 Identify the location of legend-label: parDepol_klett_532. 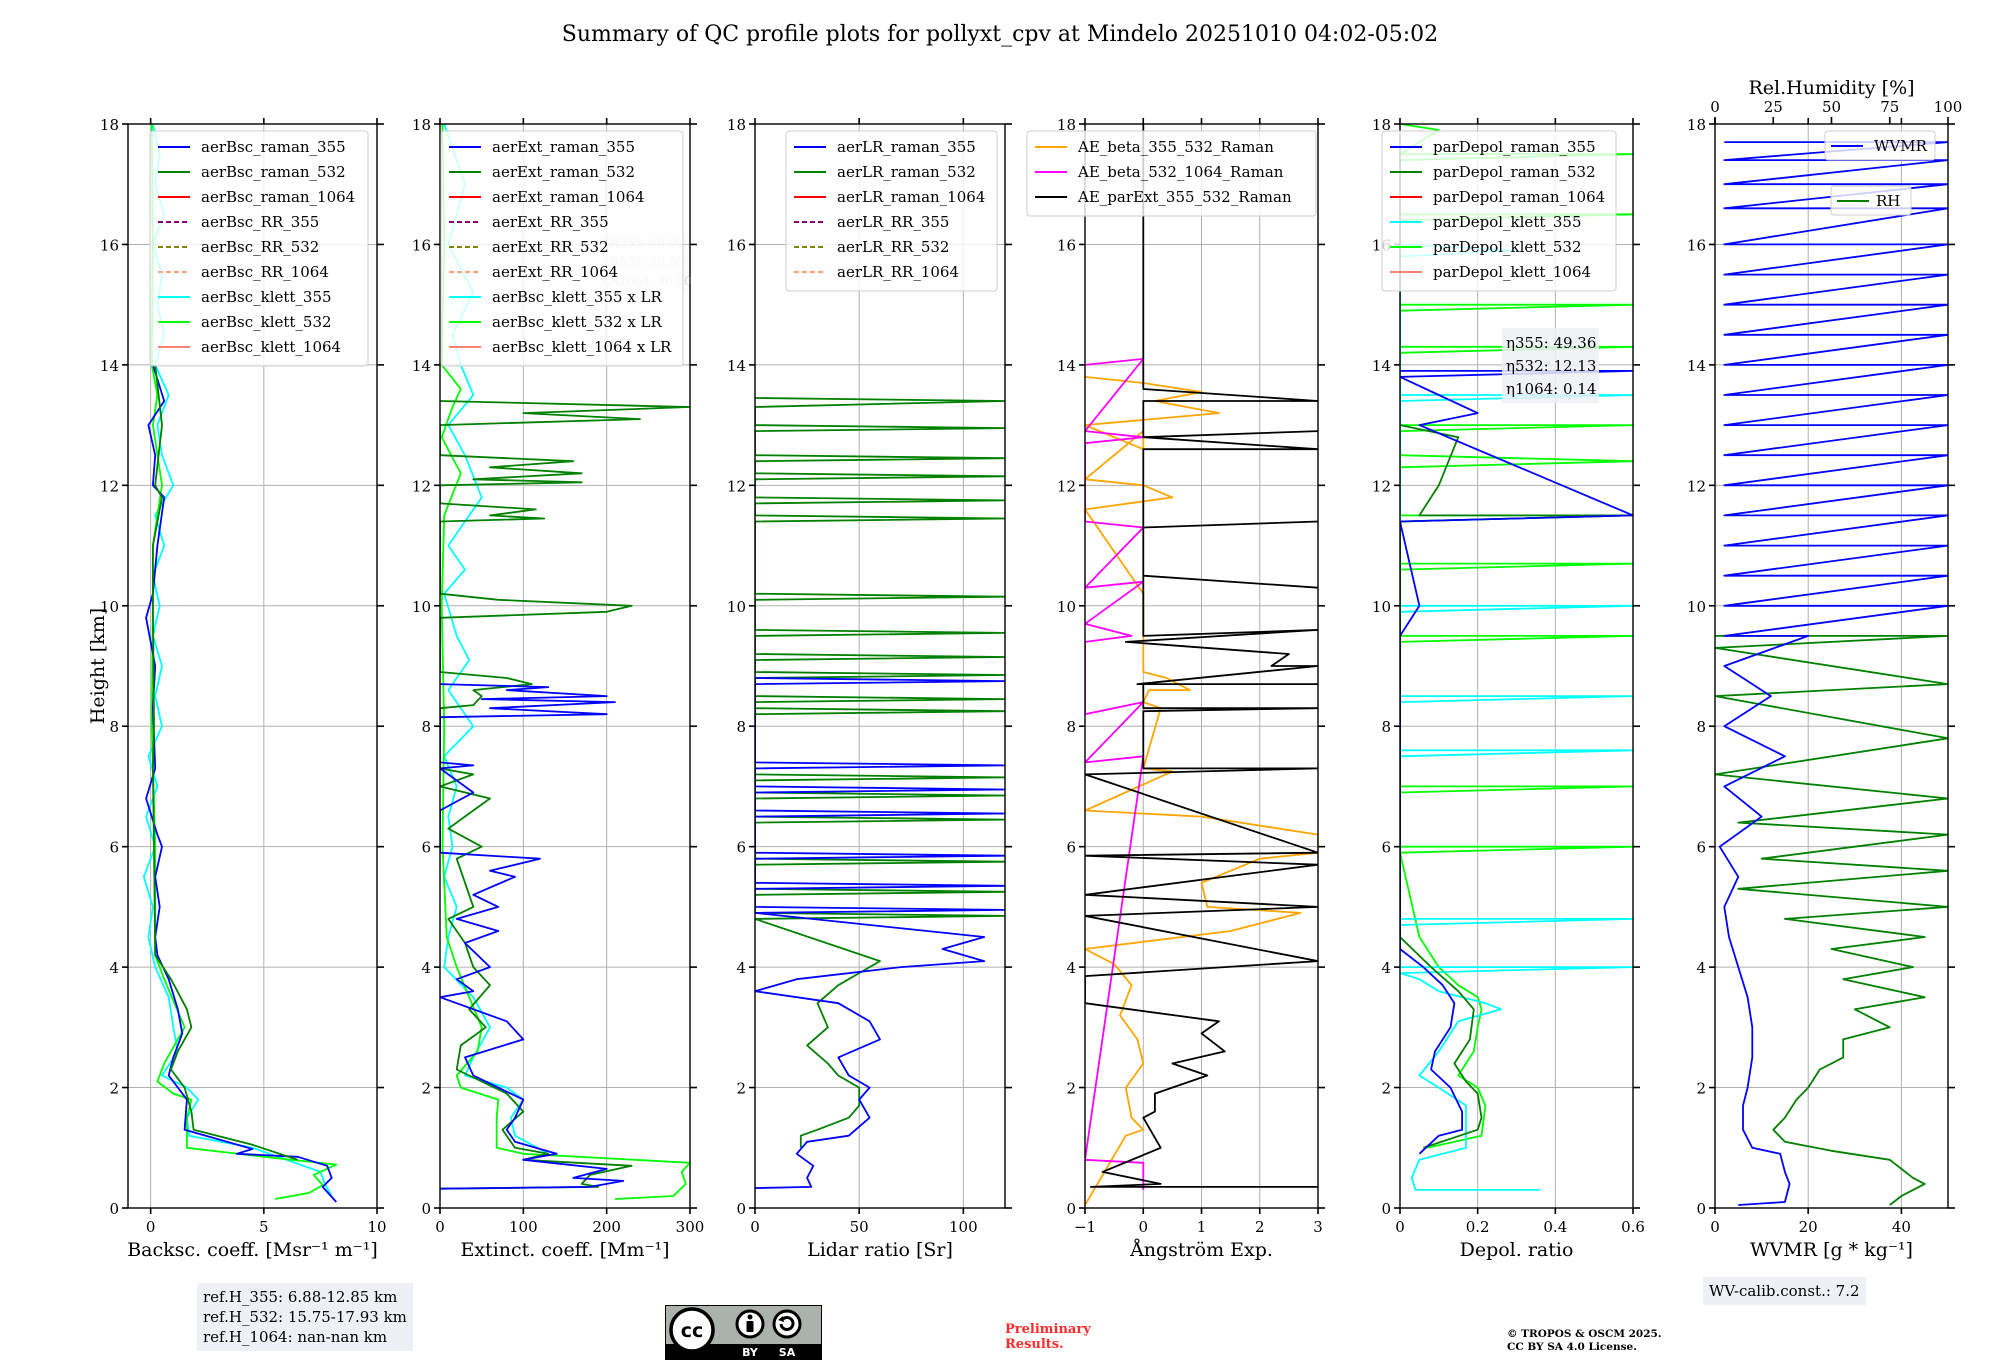
(1507, 247).